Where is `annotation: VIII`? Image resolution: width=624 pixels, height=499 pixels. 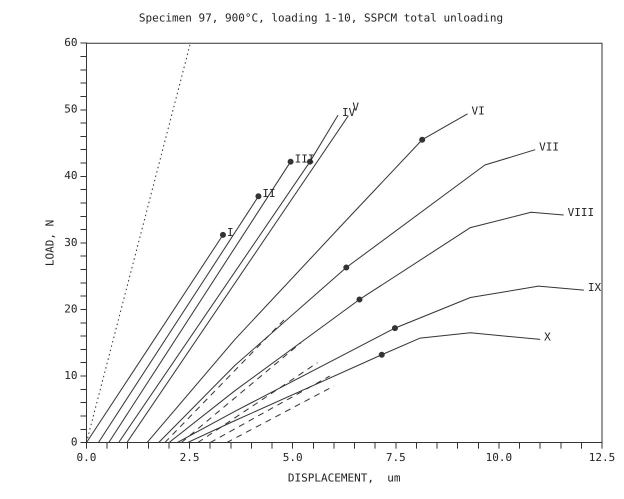
annotation: VIII is located at coordinates (581, 212).